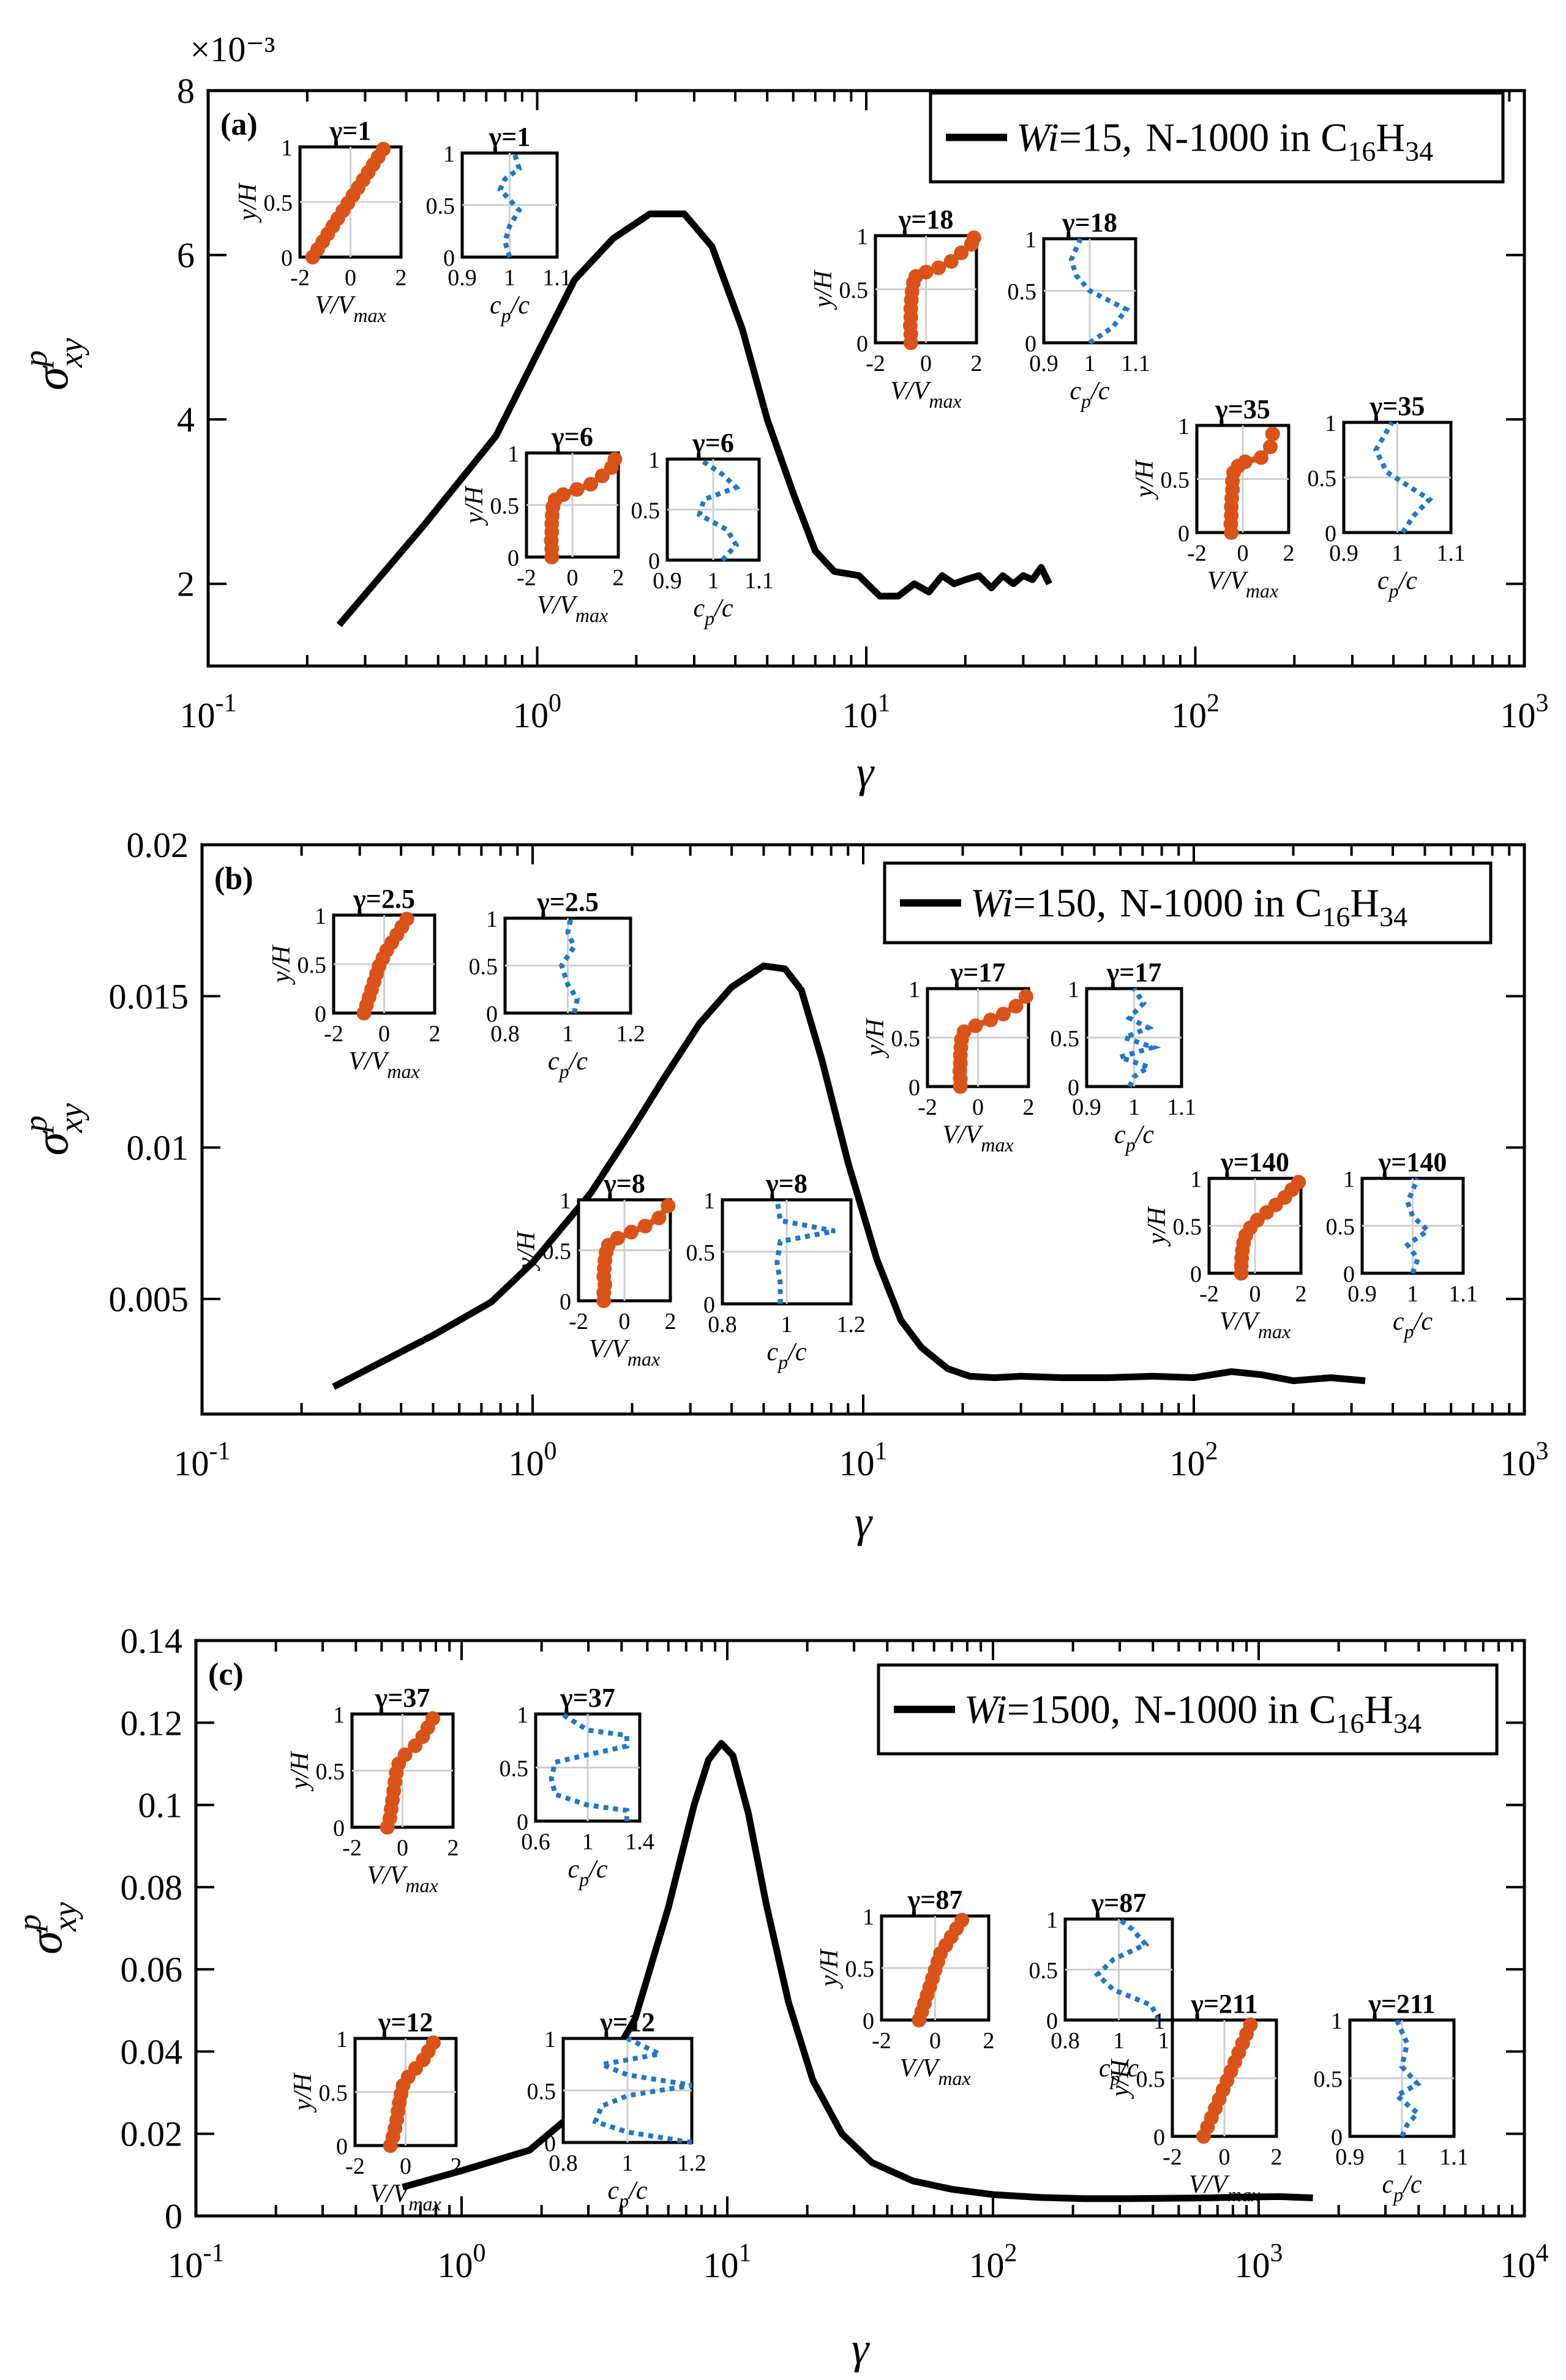 This screenshot has width=1566, height=2380. What do you see at coordinates (851, 1325) in the screenshot?
I see `inset-x-tick-label: 1.2` at bounding box center [851, 1325].